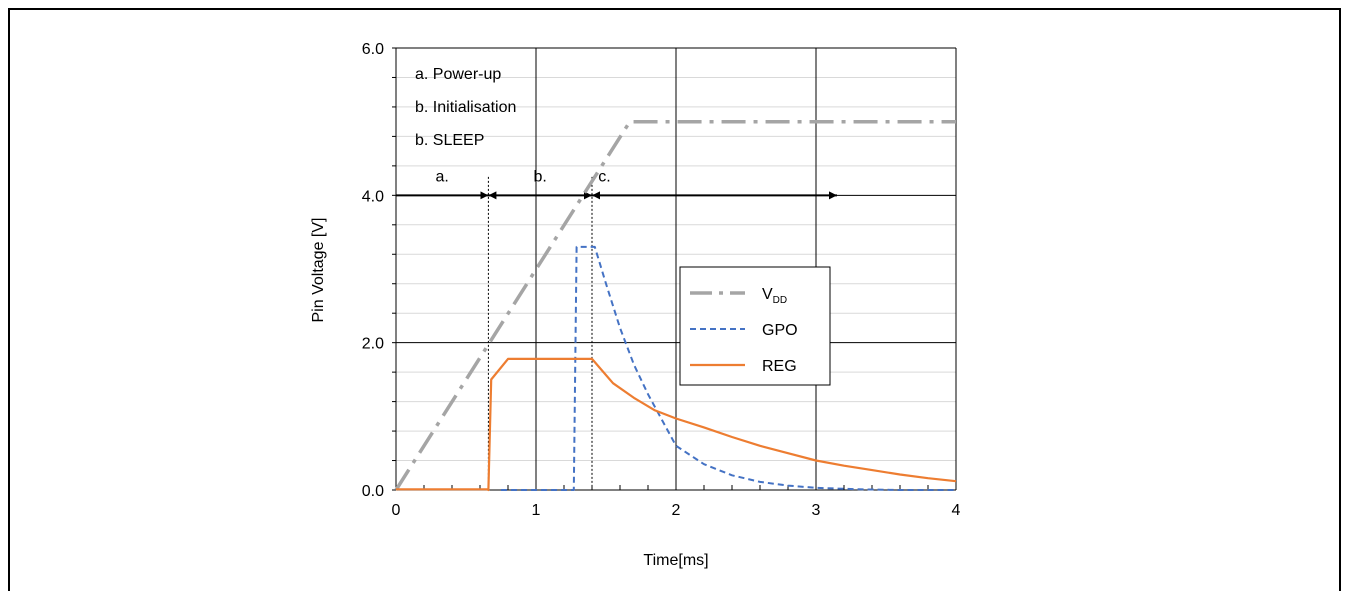  I want to click on legend-box, so click(755, 326).